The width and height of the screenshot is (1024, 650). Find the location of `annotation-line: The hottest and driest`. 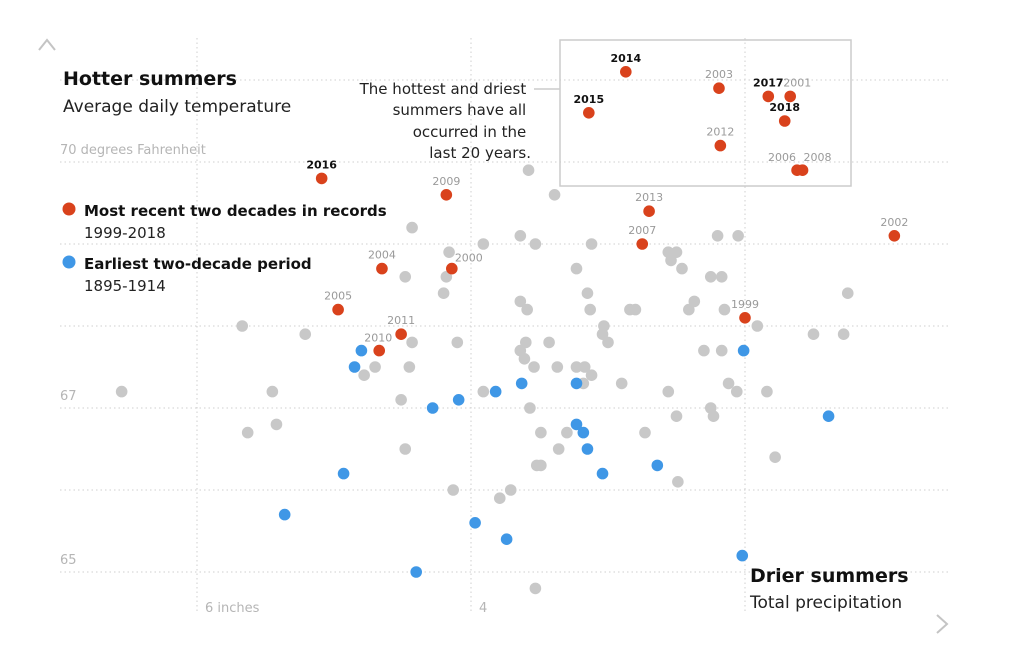

annotation-line: The hottest and driest is located at coordinates (443, 89).